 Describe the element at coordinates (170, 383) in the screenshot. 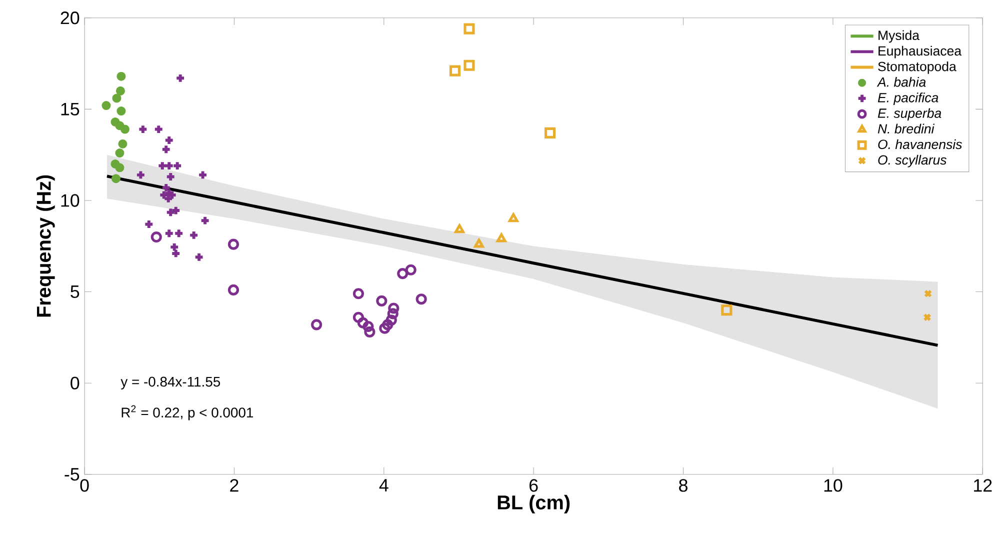

I see `annotation: y = -0.84x-11.55` at that location.